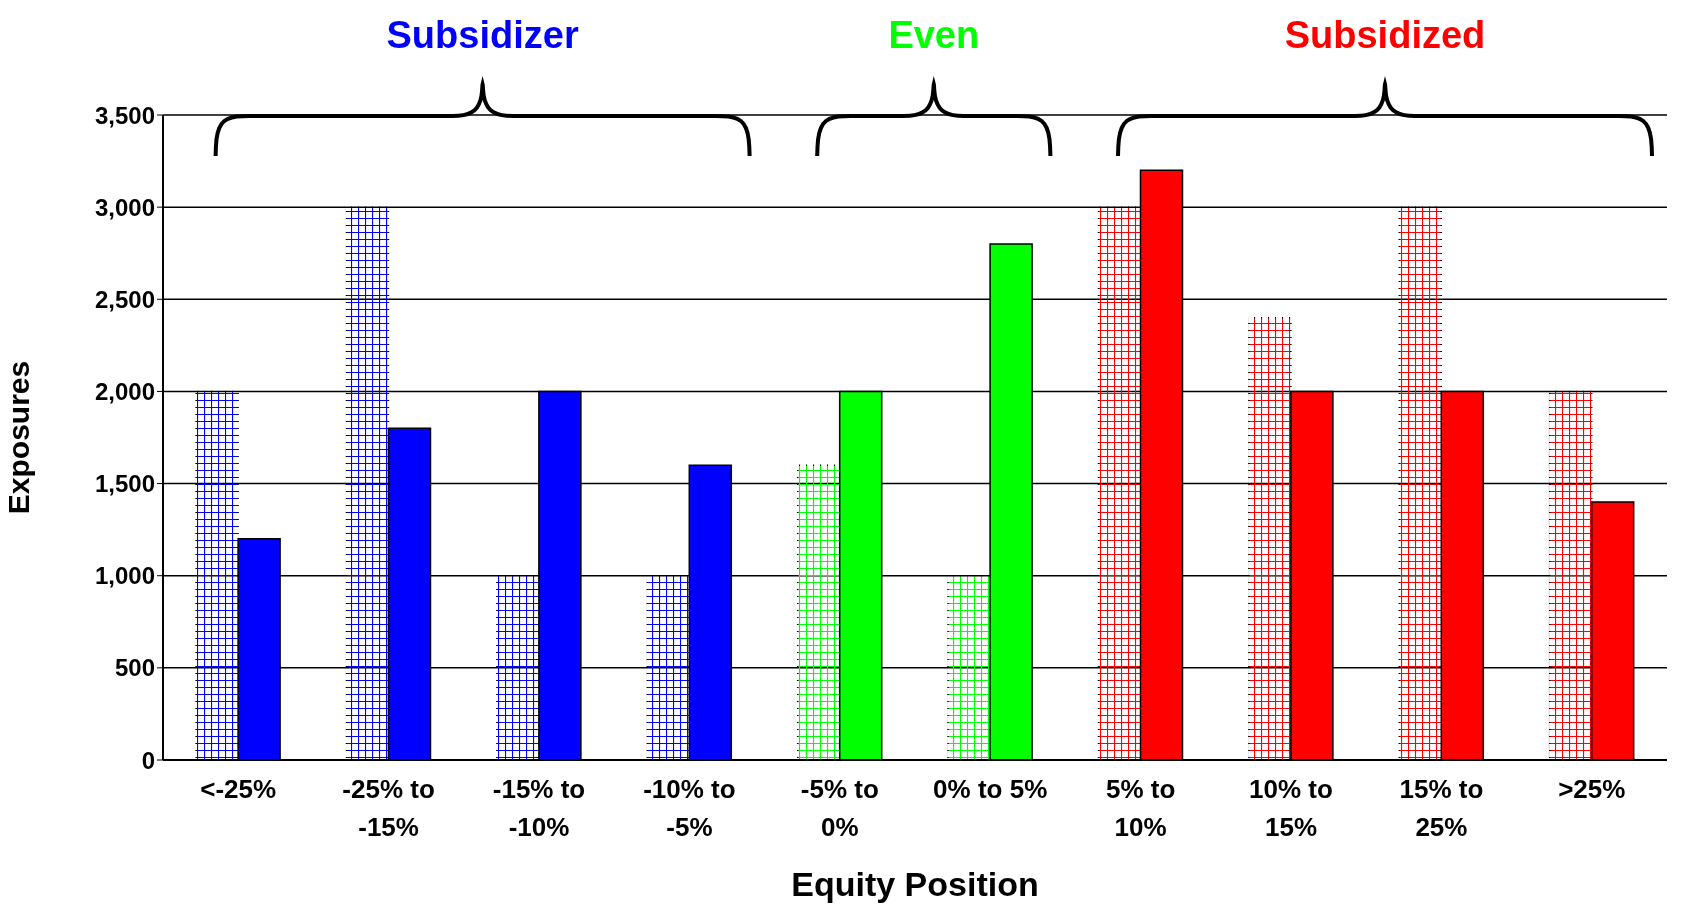 The image size is (1685, 918). I want to click on x-tick-label: >25%, so click(1592, 789).